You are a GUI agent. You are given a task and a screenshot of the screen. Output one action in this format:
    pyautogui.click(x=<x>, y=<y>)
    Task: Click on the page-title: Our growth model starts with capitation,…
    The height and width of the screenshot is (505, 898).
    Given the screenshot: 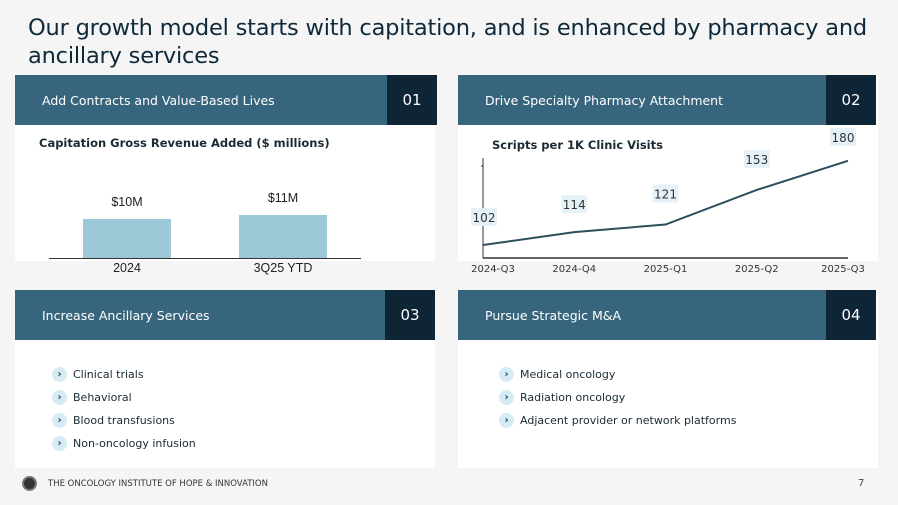 What is the action you would take?
    pyautogui.click(x=447, y=42)
    